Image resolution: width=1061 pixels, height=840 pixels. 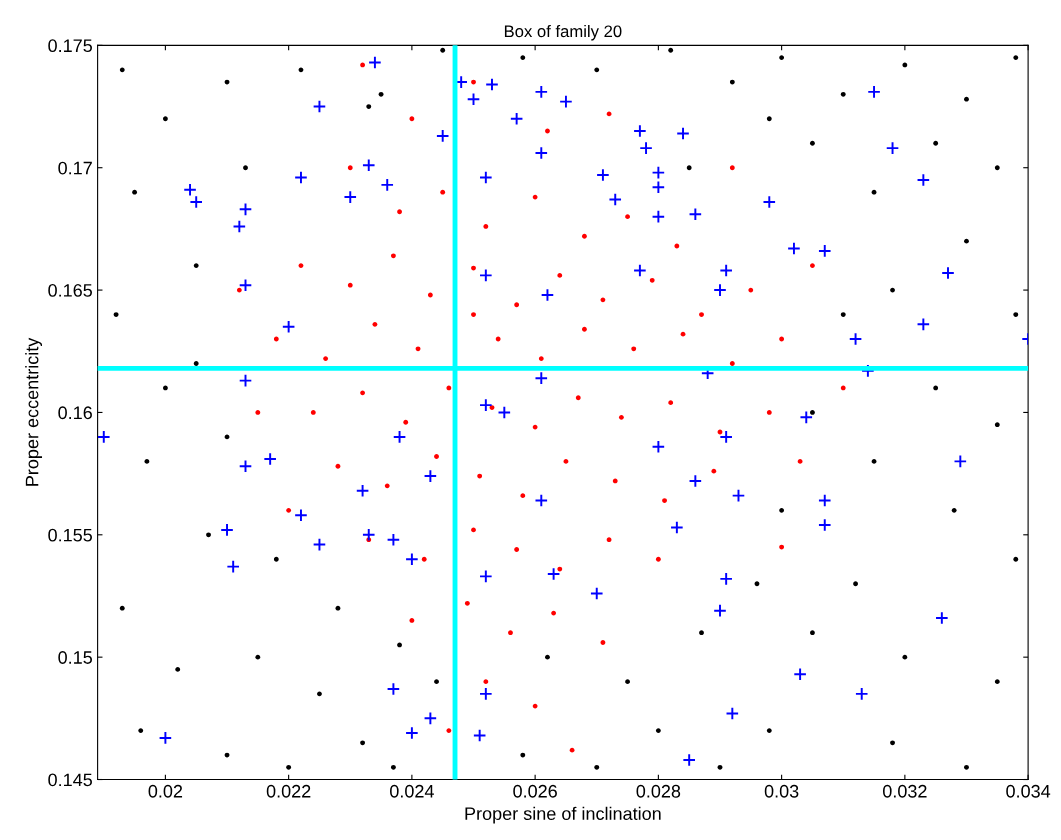 I want to click on y-tick-label: 0.15, so click(x=75, y=657).